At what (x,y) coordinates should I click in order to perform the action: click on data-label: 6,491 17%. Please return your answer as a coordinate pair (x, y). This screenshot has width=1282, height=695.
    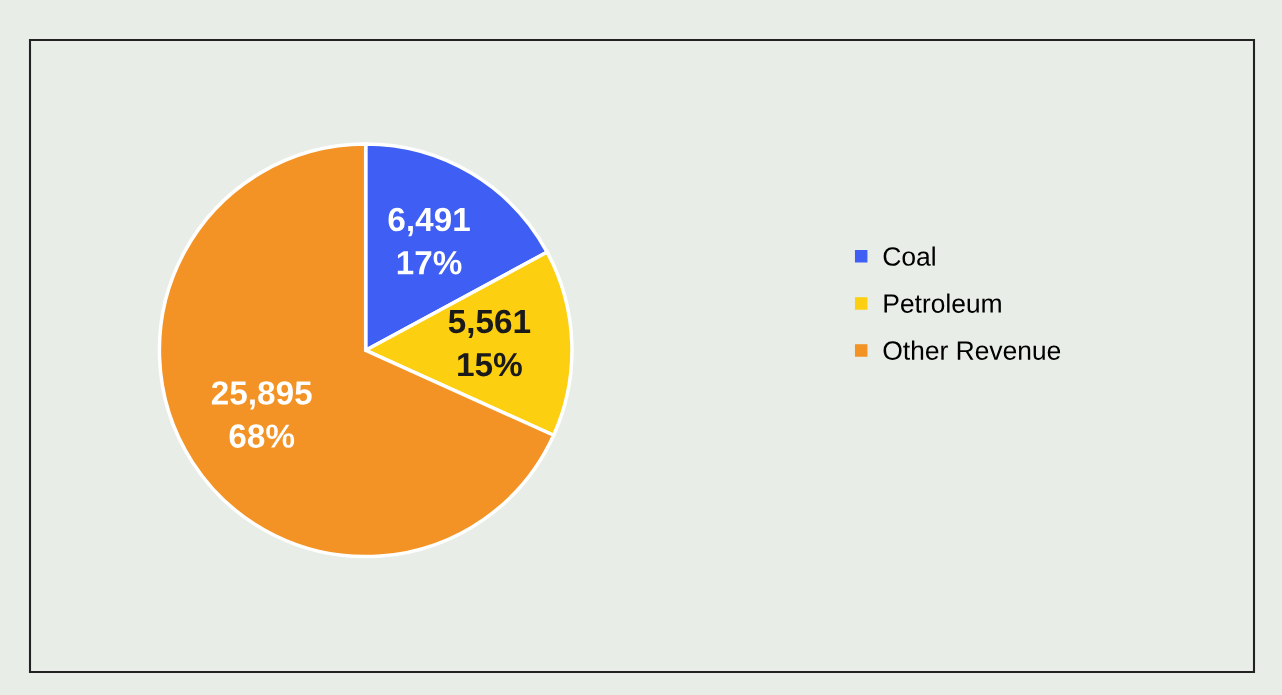
    Looking at the image, I should click on (429, 241).